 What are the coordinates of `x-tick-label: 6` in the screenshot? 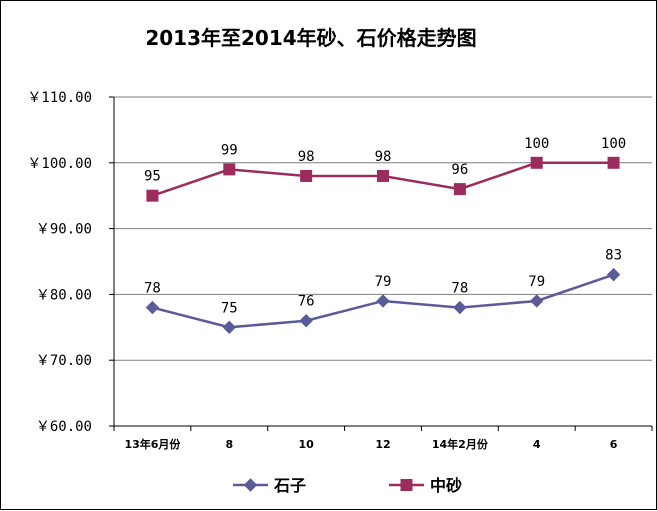 It's located at (614, 444).